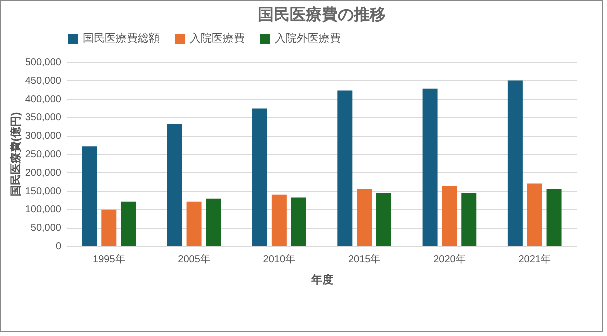 This screenshot has width=607, height=336. I want to click on x-tick-label: 1995年, so click(109, 260).